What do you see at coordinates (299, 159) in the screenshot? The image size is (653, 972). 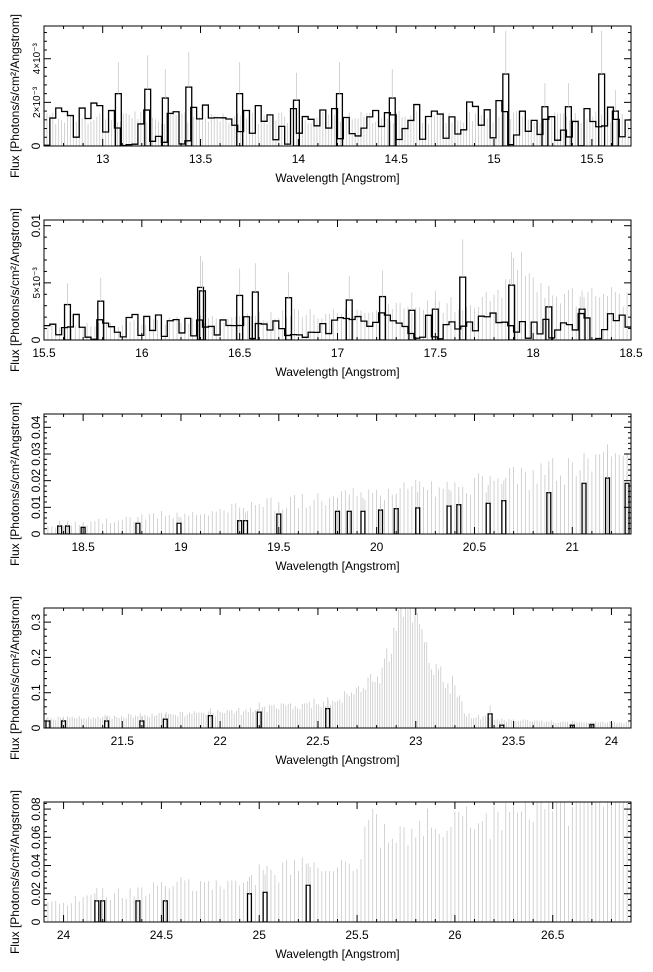 I see `x-tick-label: 14` at bounding box center [299, 159].